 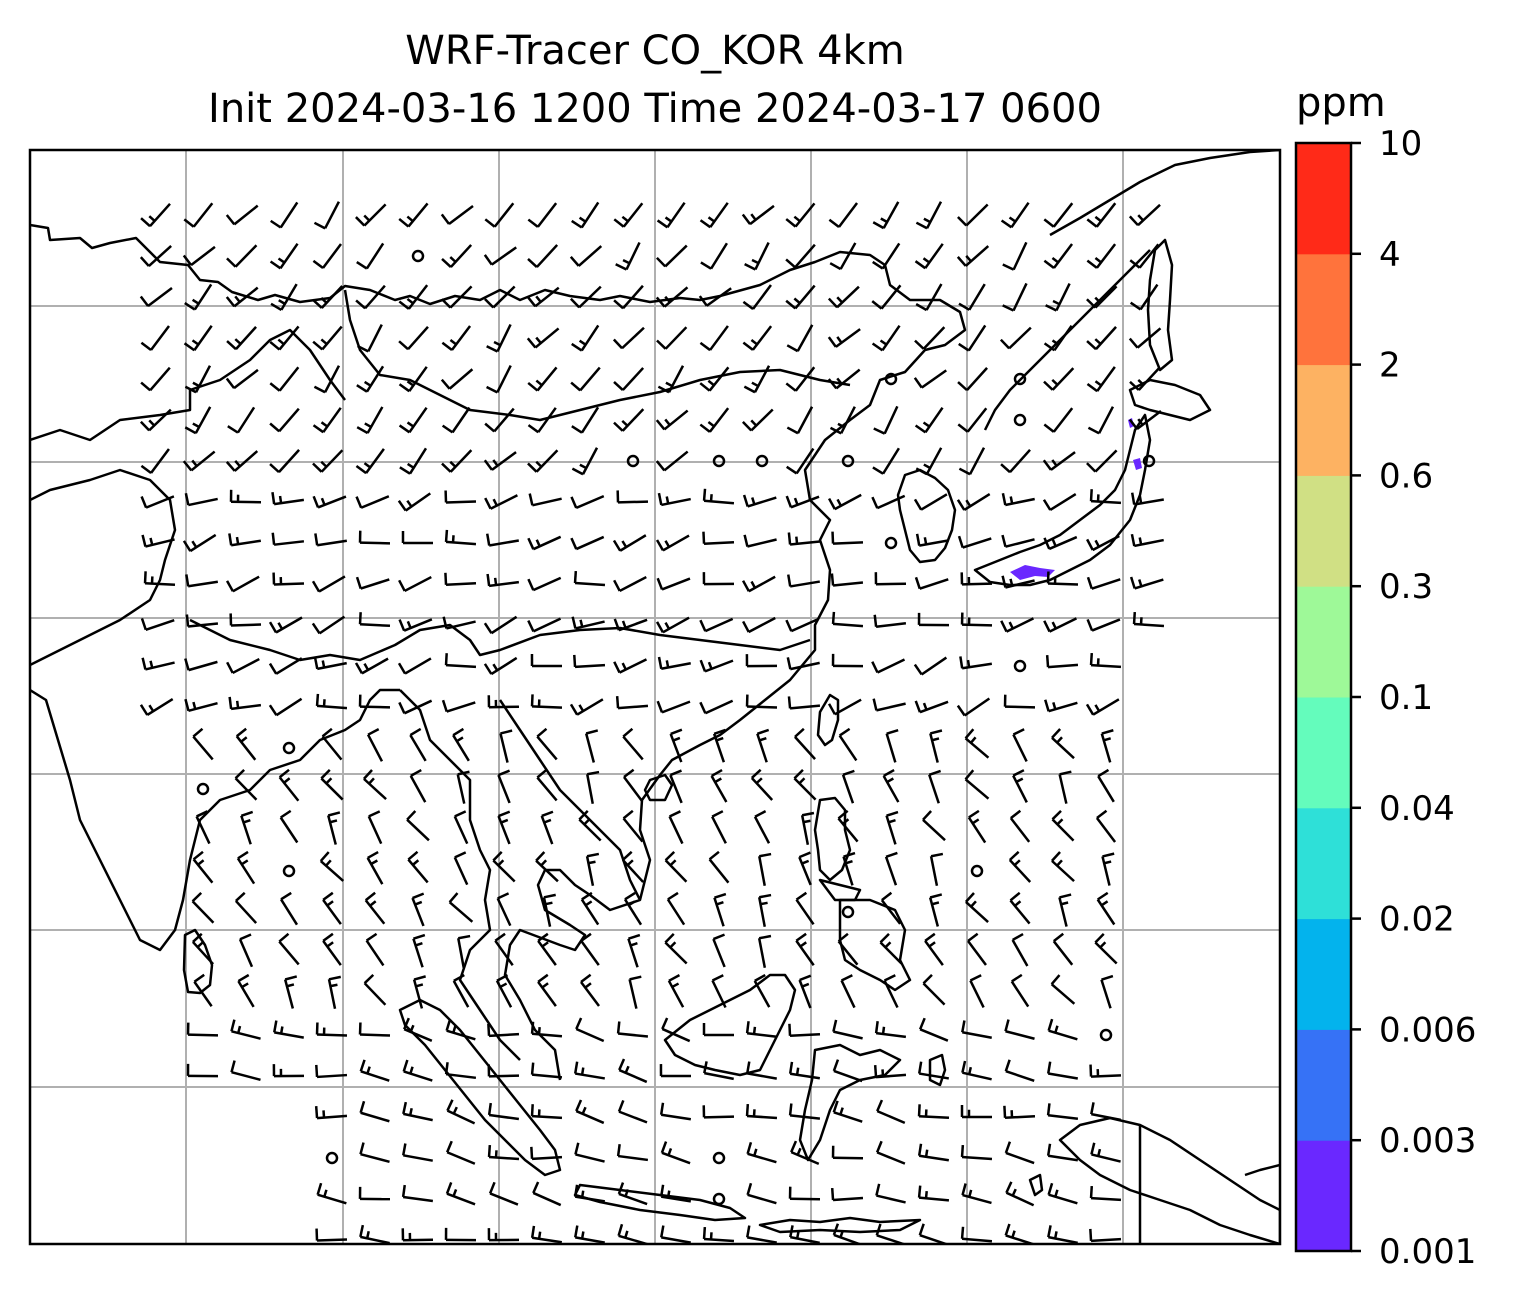 What do you see at coordinates (1164, 193) in the screenshot?
I see `coastline-far-east` at bounding box center [1164, 193].